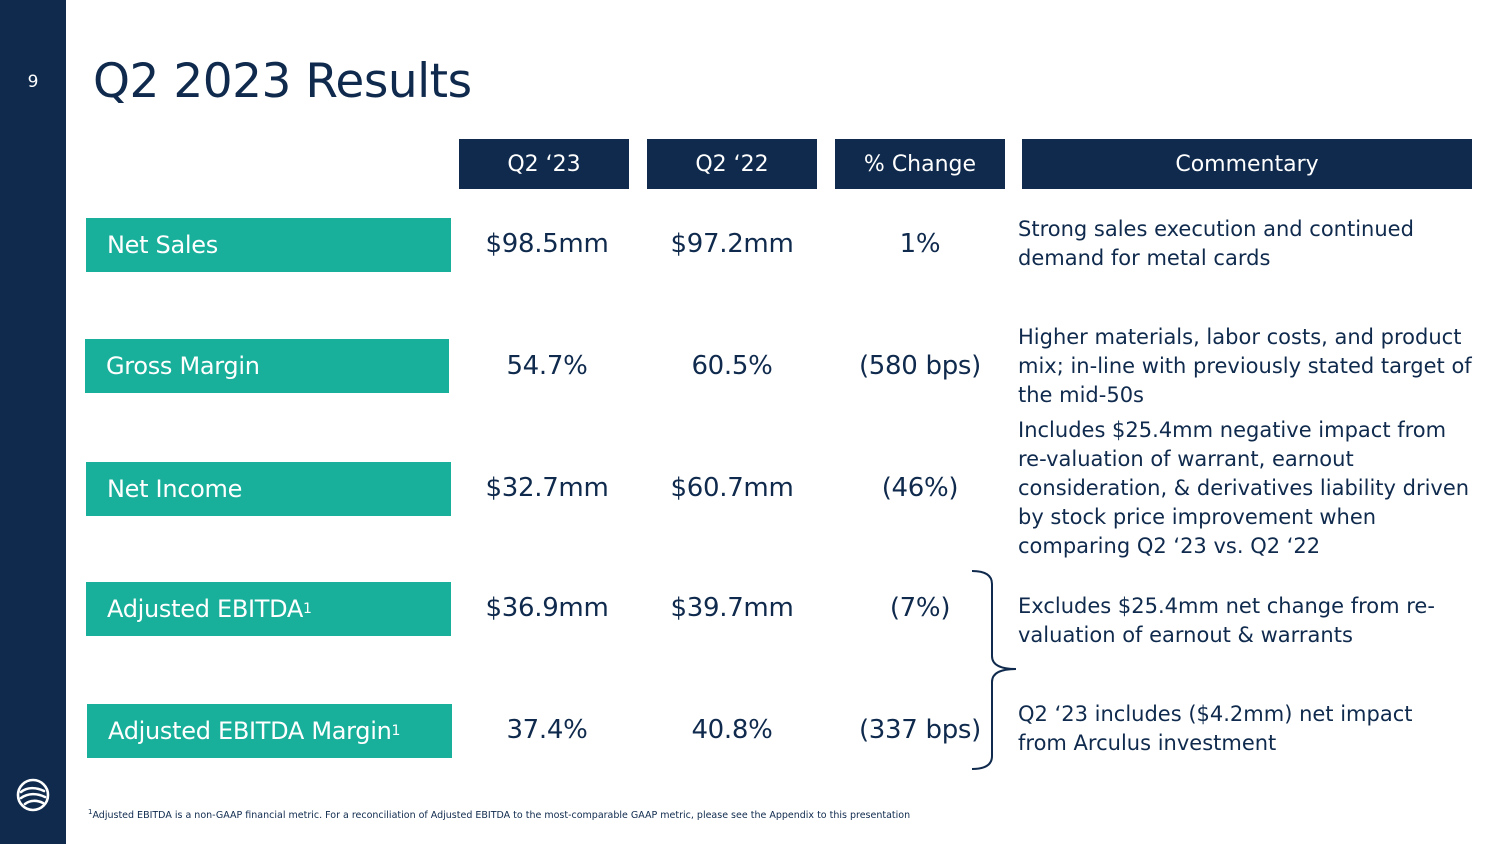 This screenshot has height=844, width=1500. What do you see at coordinates (547, 366) in the screenshot?
I see `cell-gross-margin-q2-23: 54.7%` at bounding box center [547, 366].